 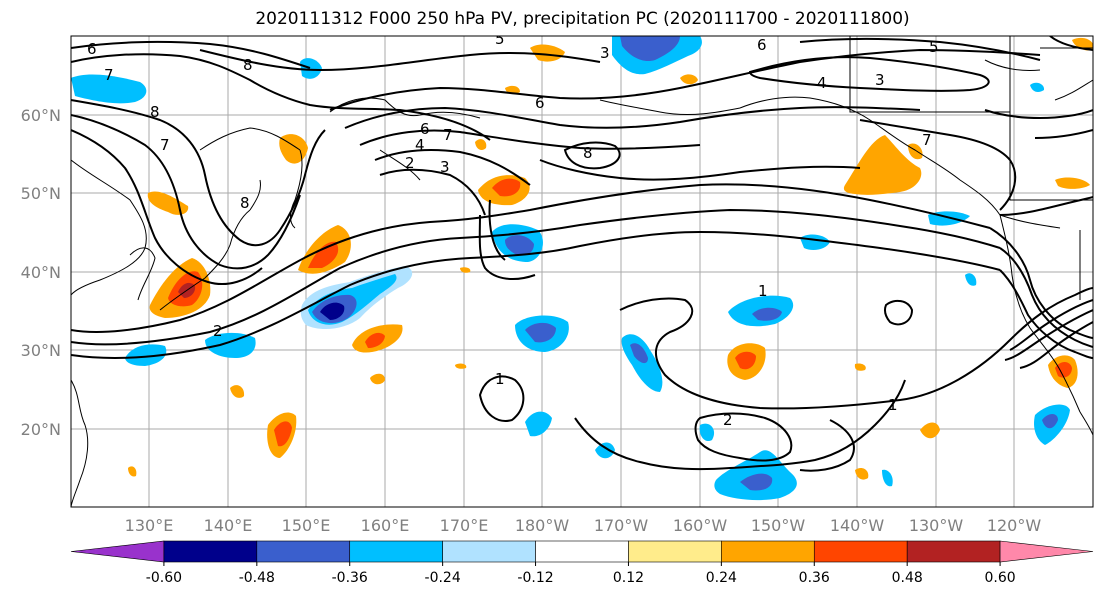 What do you see at coordinates (814, 578) in the screenshot?
I see `colorbar-tick-label: 0.36` at bounding box center [814, 578].